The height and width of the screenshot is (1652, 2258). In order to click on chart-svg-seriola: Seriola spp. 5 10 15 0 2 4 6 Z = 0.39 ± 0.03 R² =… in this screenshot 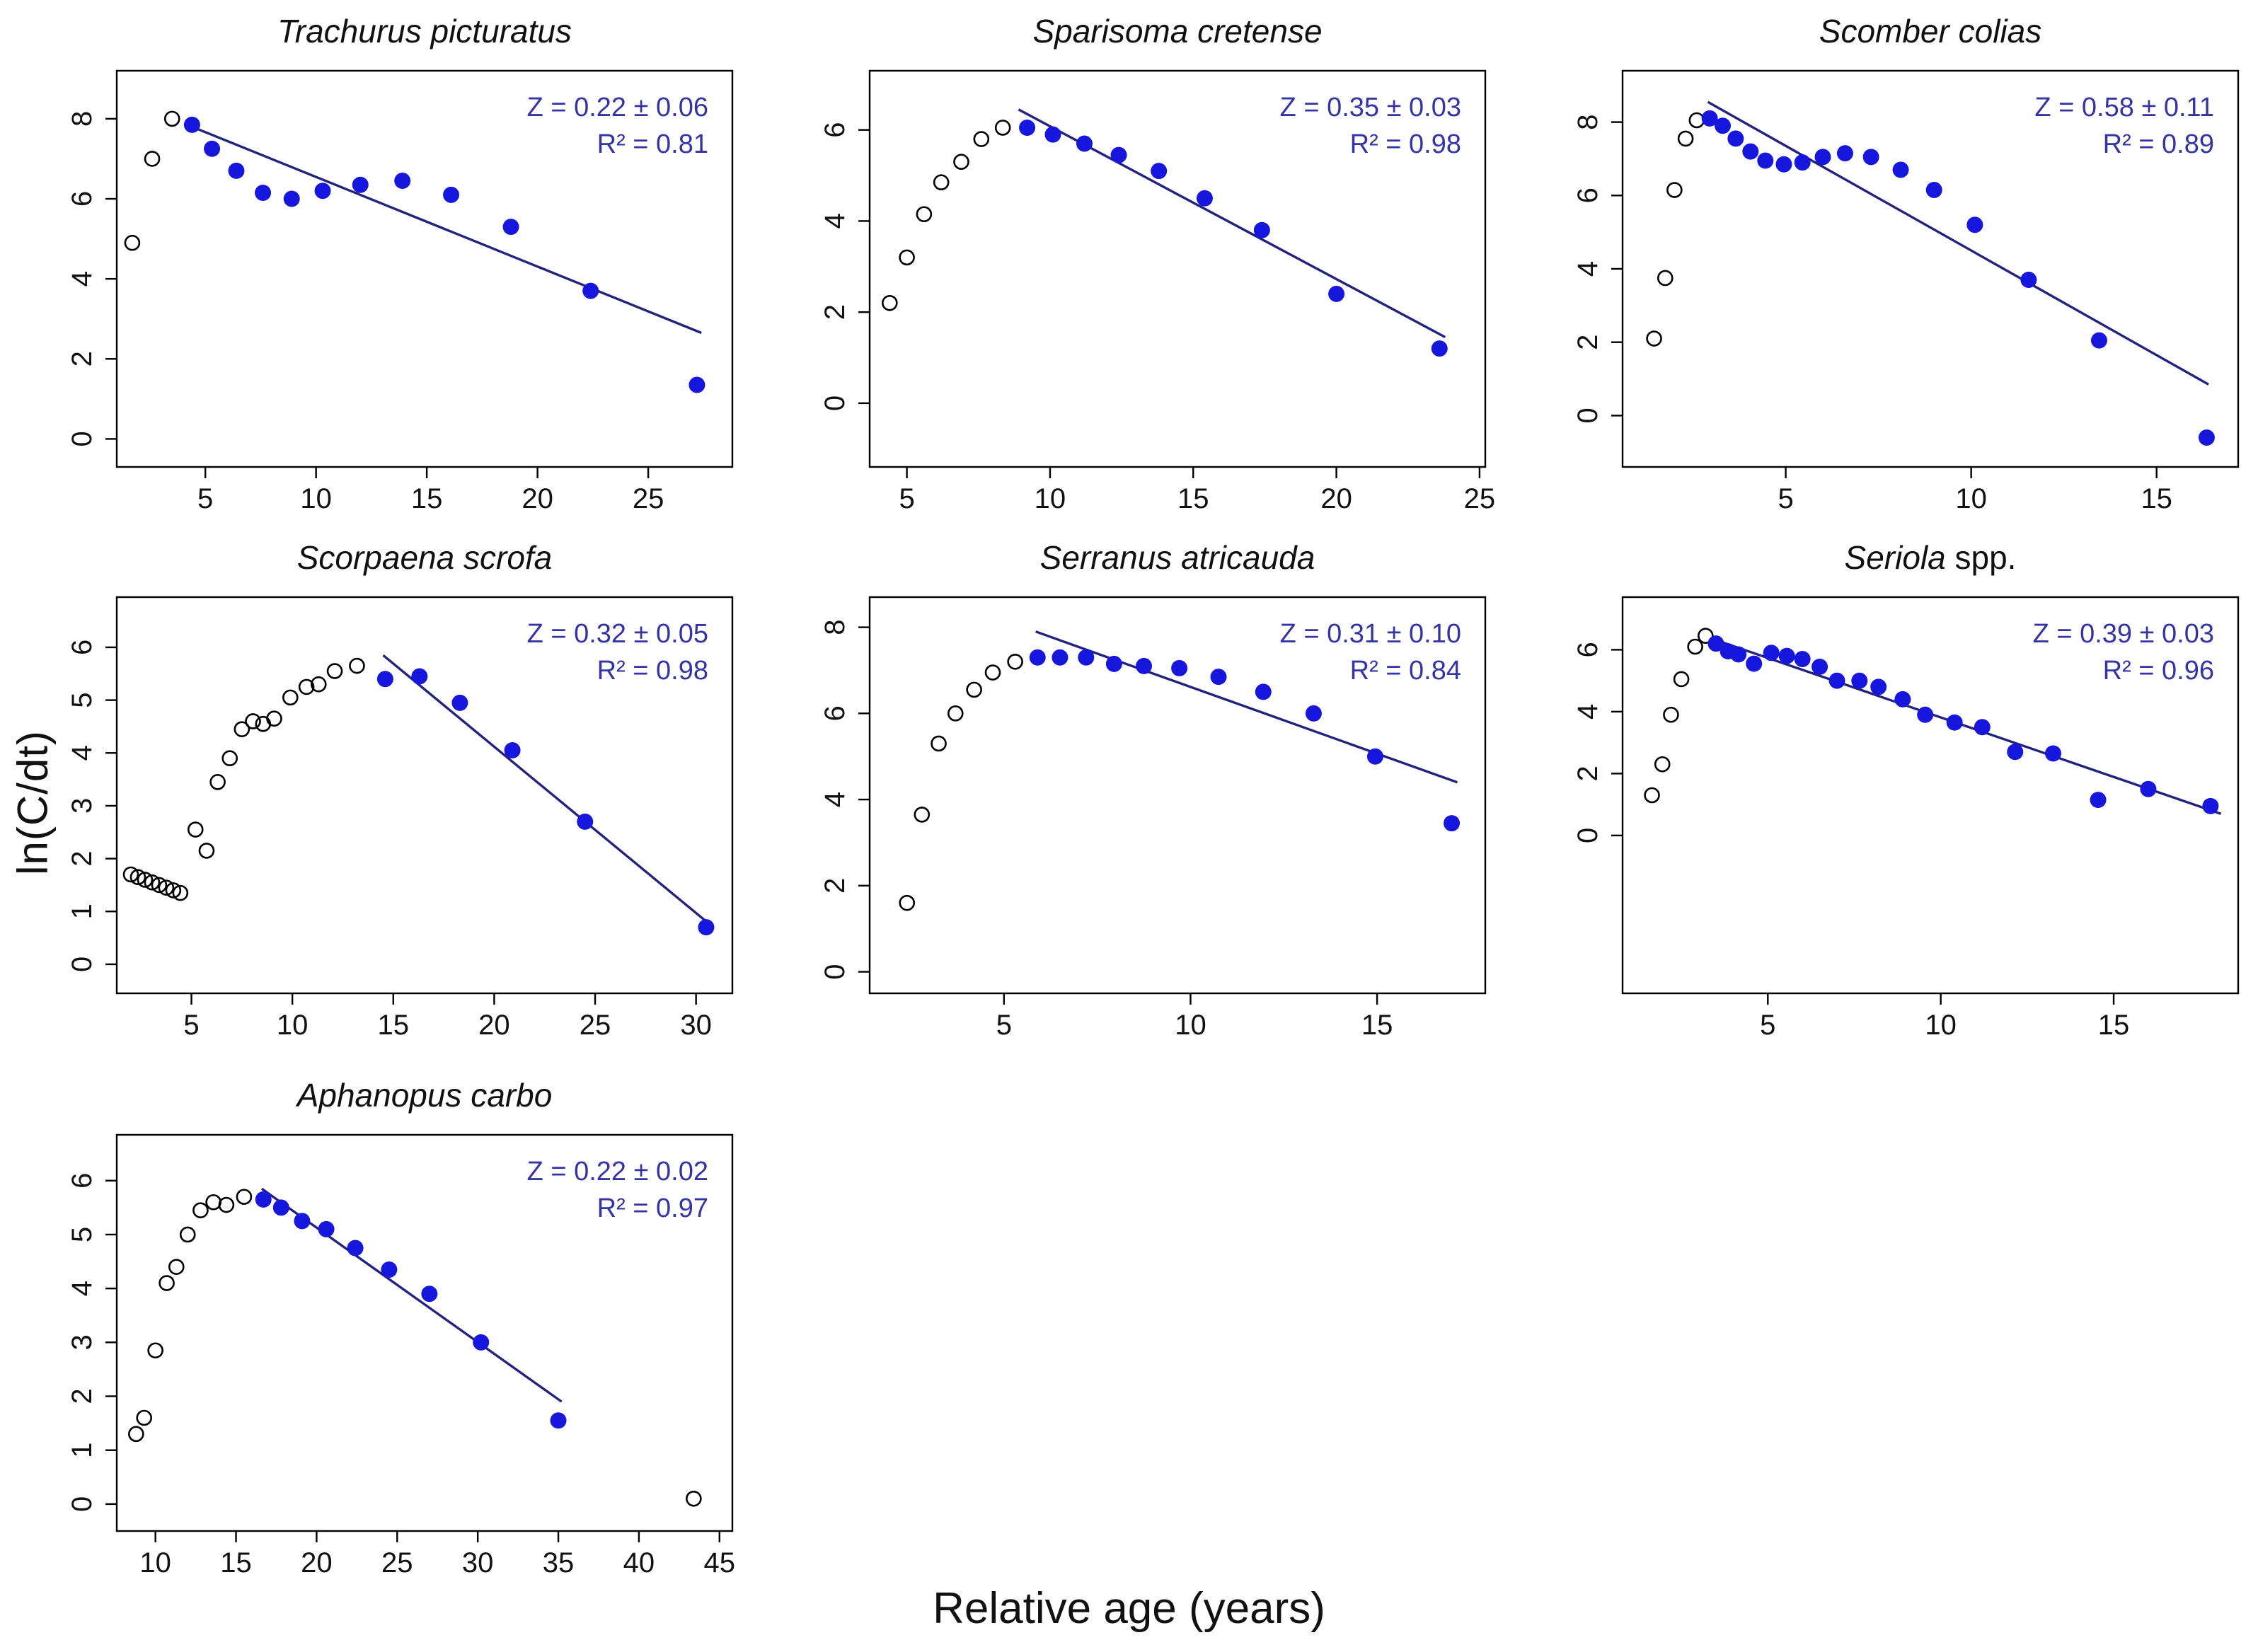, I will do `click(1906, 790)`.